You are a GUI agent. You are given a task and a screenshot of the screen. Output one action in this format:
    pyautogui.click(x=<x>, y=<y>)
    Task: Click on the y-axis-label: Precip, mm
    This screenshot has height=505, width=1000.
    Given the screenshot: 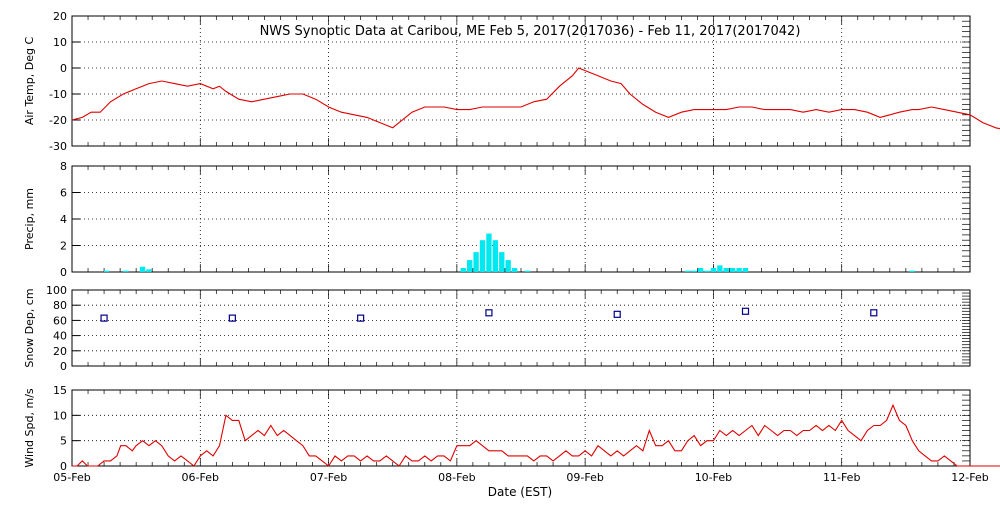 What is the action you would take?
    pyautogui.click(x=29, y=219)
    